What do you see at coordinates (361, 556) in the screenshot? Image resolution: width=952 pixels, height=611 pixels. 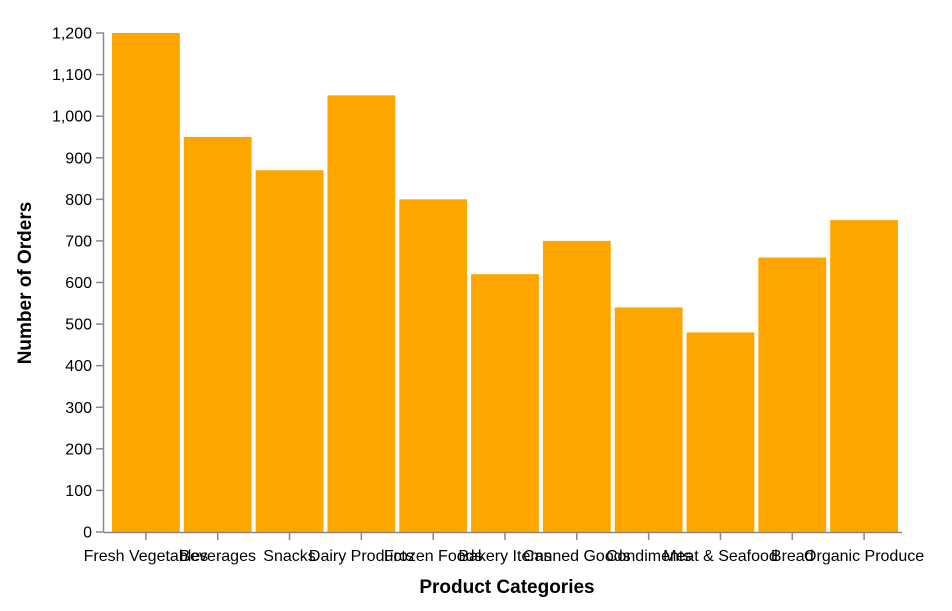 I see `x-tick-label: Dairy Products` at bounding box center [361, 556].